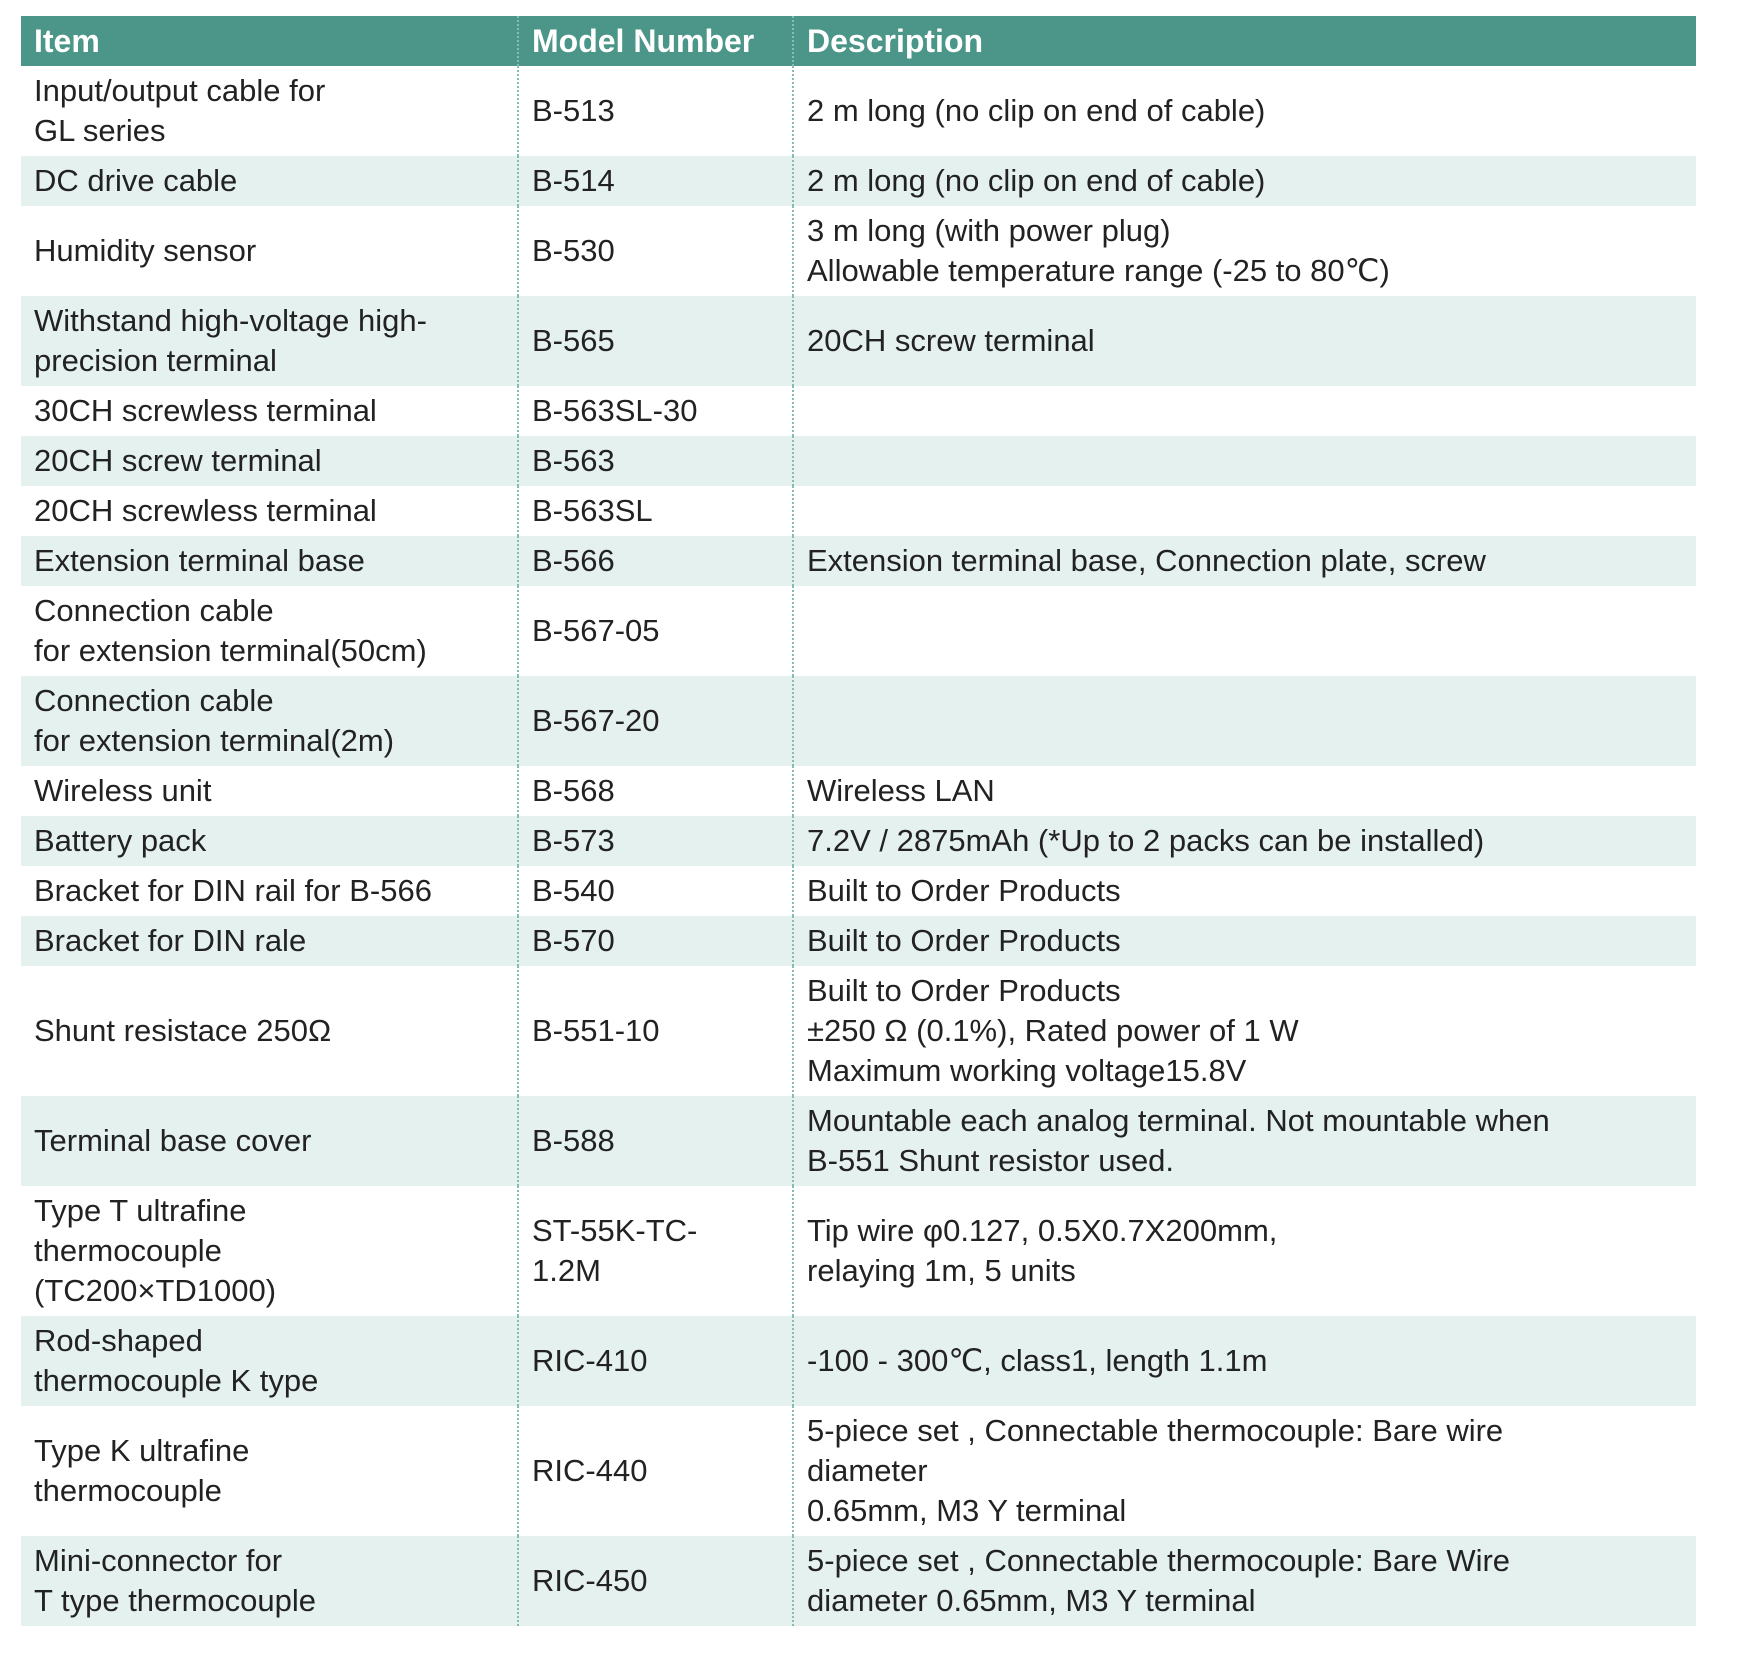 The height and width of the screenshot is (1676, 1754). I want to click on cell-model-number: B-573, so click(655, 841).